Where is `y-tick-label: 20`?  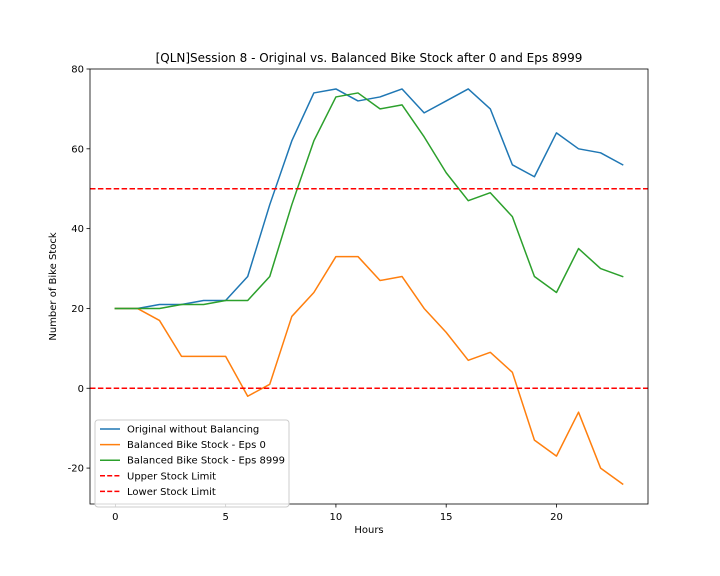
y-tick-label: 20 is located at coordinates (77, 309).